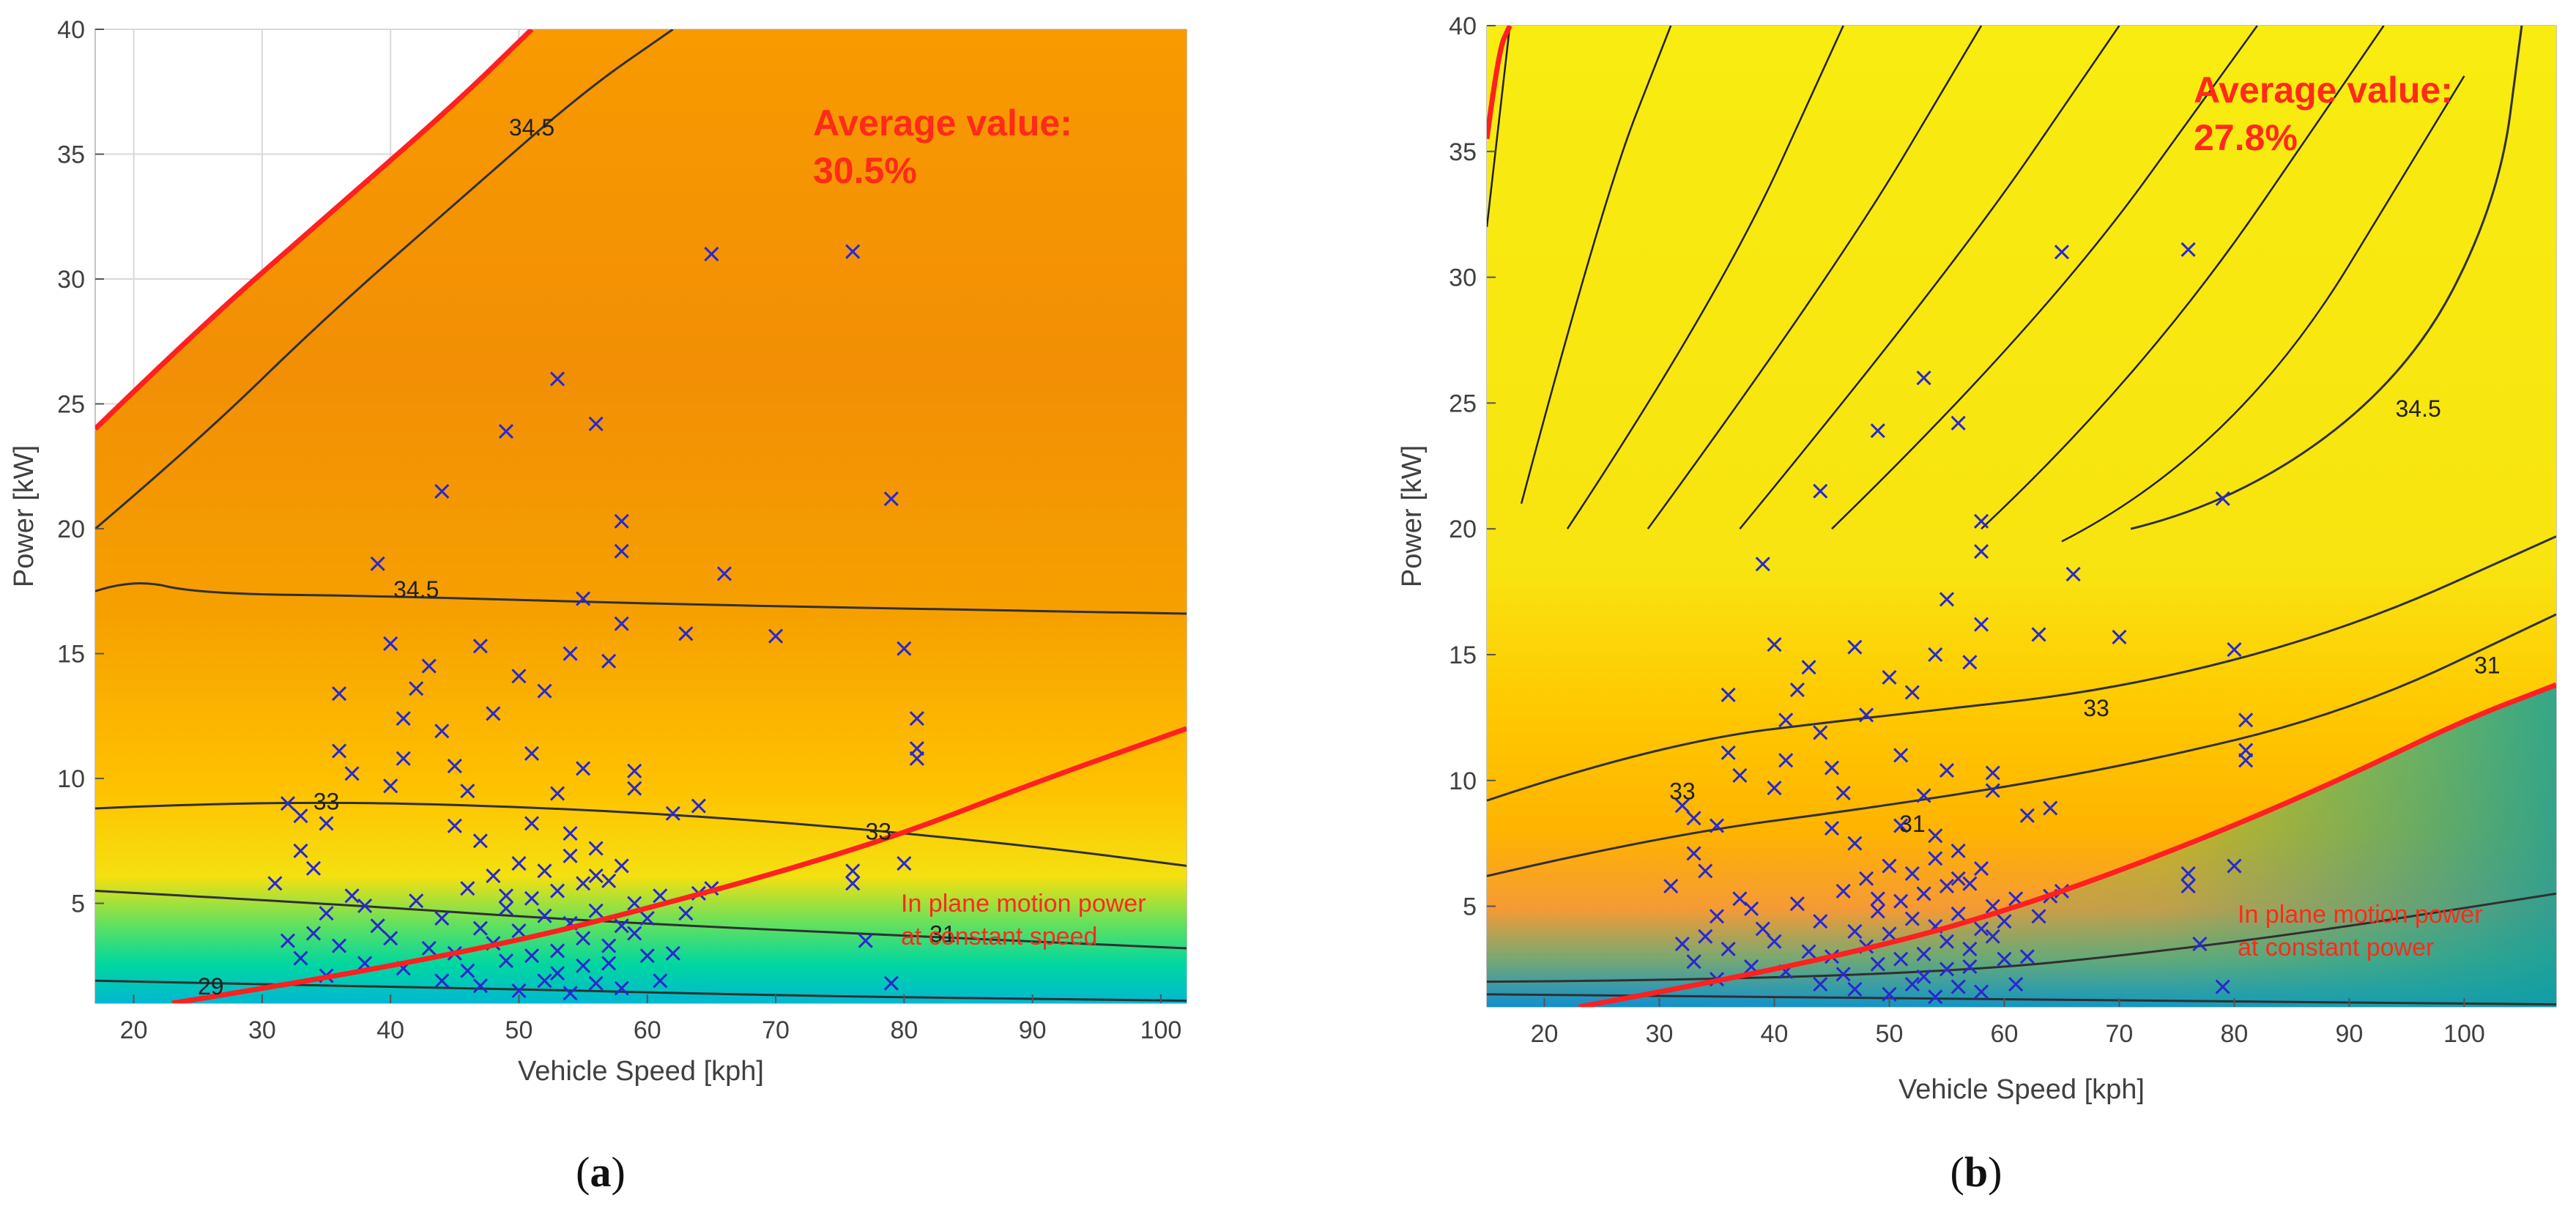  I want to click on y-tick-label: 25, so click(71, 405).